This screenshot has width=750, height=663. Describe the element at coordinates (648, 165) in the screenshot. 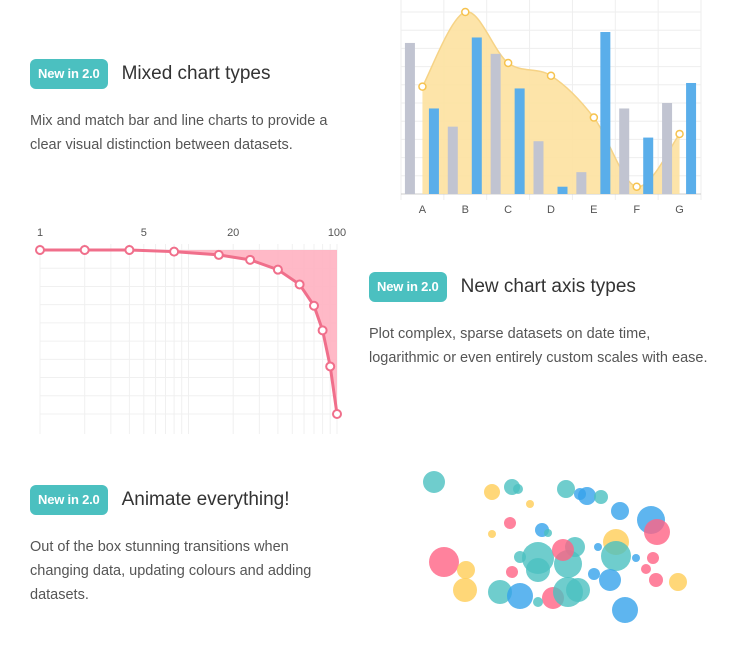

I see `bar-series2-F` at that location.